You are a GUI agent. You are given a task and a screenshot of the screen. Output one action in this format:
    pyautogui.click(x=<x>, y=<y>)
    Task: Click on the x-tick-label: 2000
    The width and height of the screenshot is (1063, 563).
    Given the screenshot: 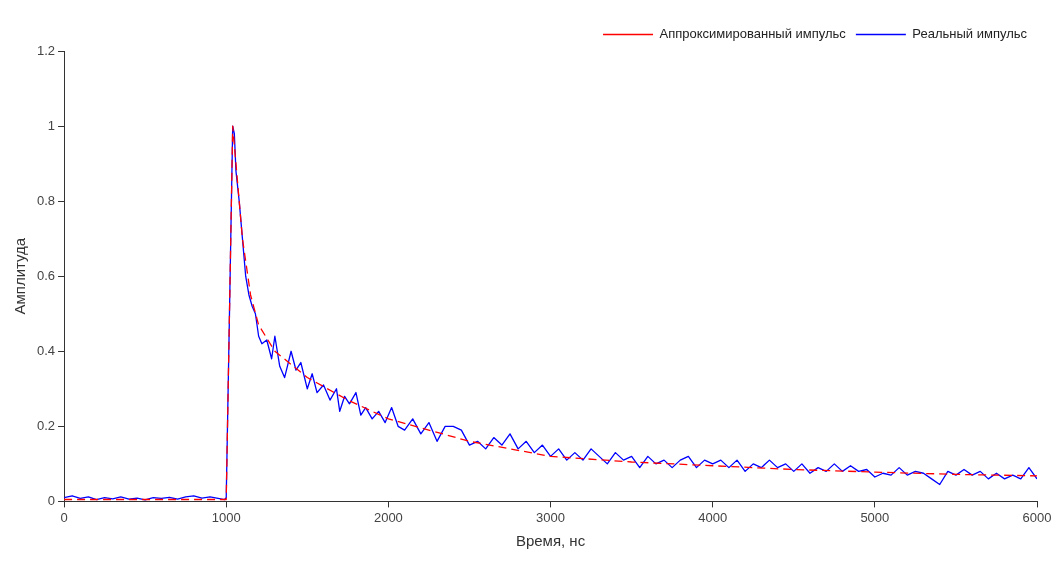 What is the action you would take?
    pyautogui.click(x=388, y=517)
    